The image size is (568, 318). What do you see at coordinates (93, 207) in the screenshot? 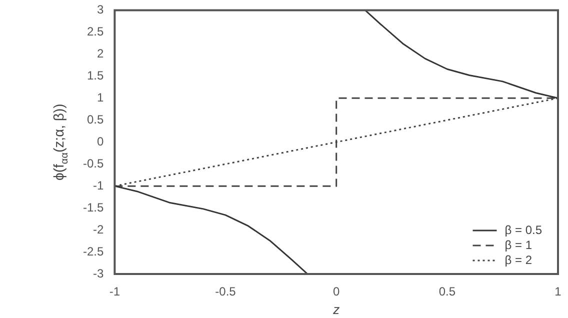
I see `y-tick-label: -1.5` at bounding box center [93, 207].